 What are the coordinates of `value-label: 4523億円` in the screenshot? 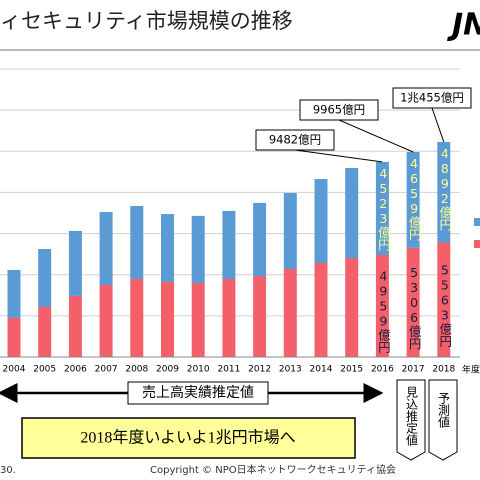 It's located at (383, 208).